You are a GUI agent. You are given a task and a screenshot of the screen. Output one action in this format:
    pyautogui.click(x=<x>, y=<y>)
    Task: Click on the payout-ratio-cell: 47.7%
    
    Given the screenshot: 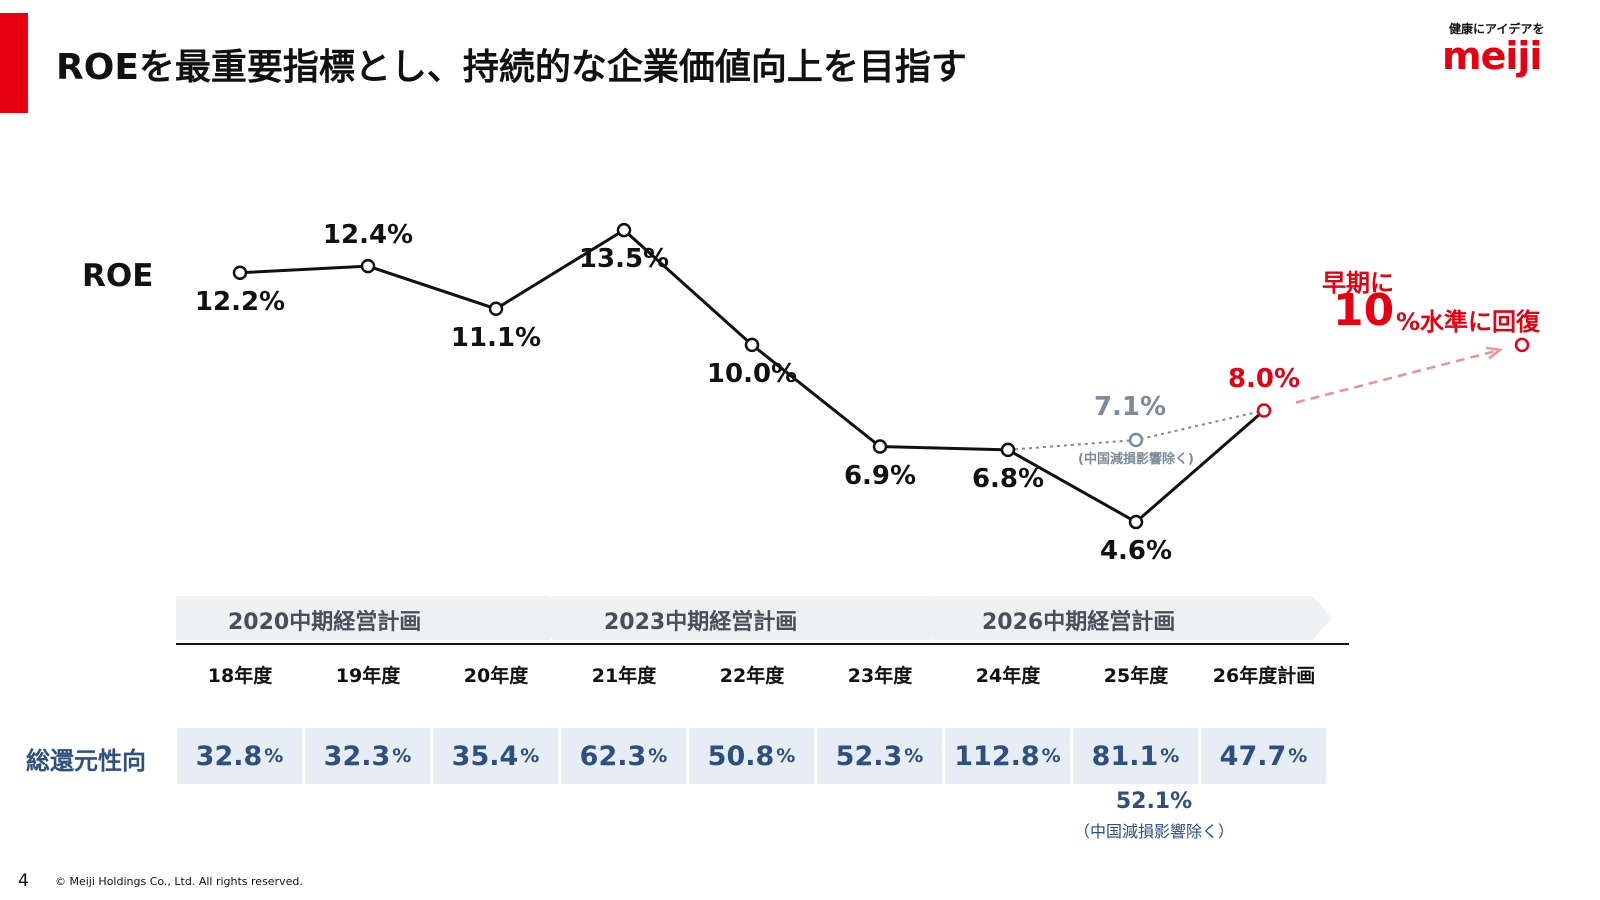 What is the action you would take?
    pyautogui.click(x=1263, y=756)
    